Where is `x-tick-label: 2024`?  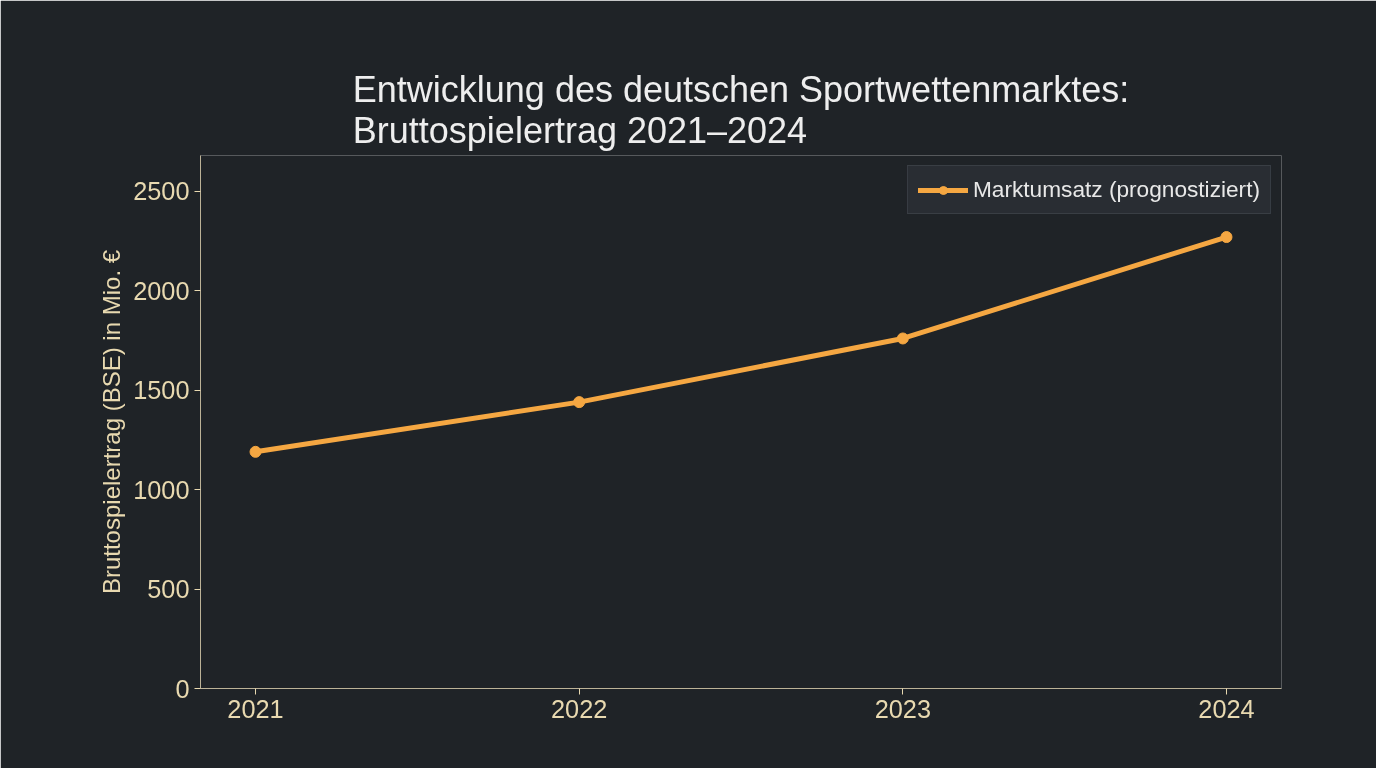
x-tick-label: 2024 is located at coordinates (1226, 708).